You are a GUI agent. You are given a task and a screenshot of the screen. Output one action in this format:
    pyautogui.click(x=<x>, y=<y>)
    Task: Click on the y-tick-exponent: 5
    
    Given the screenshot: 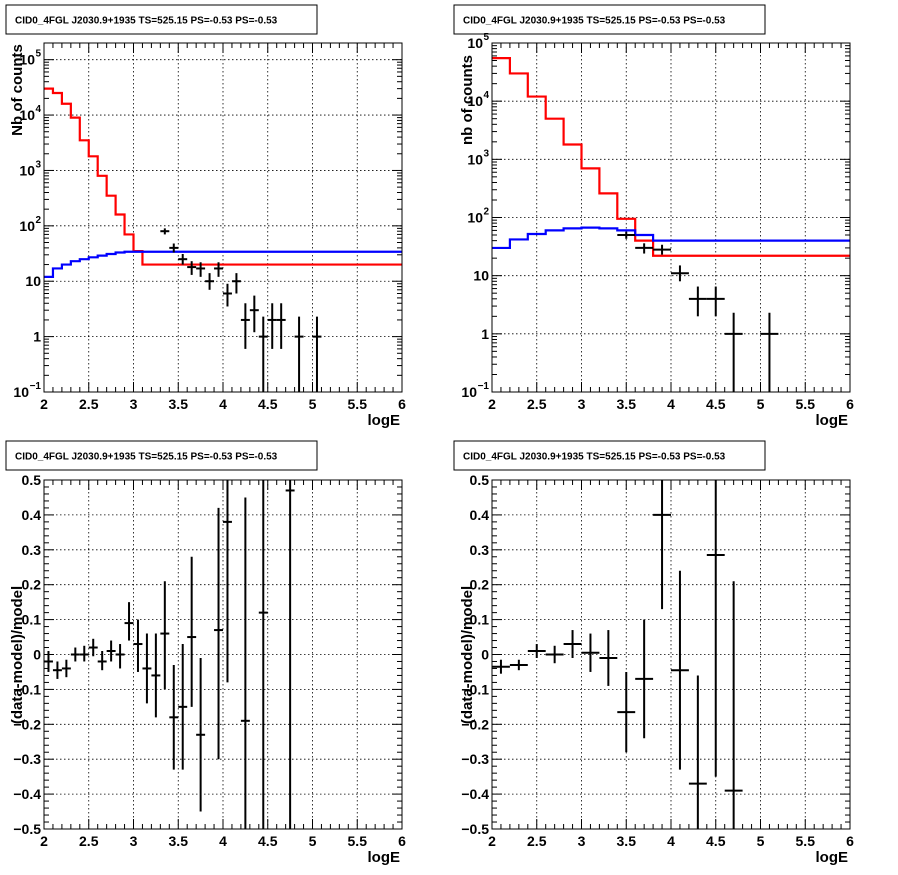 What is the action you would take?
    pyautogui.click(x=38, y=54)
    